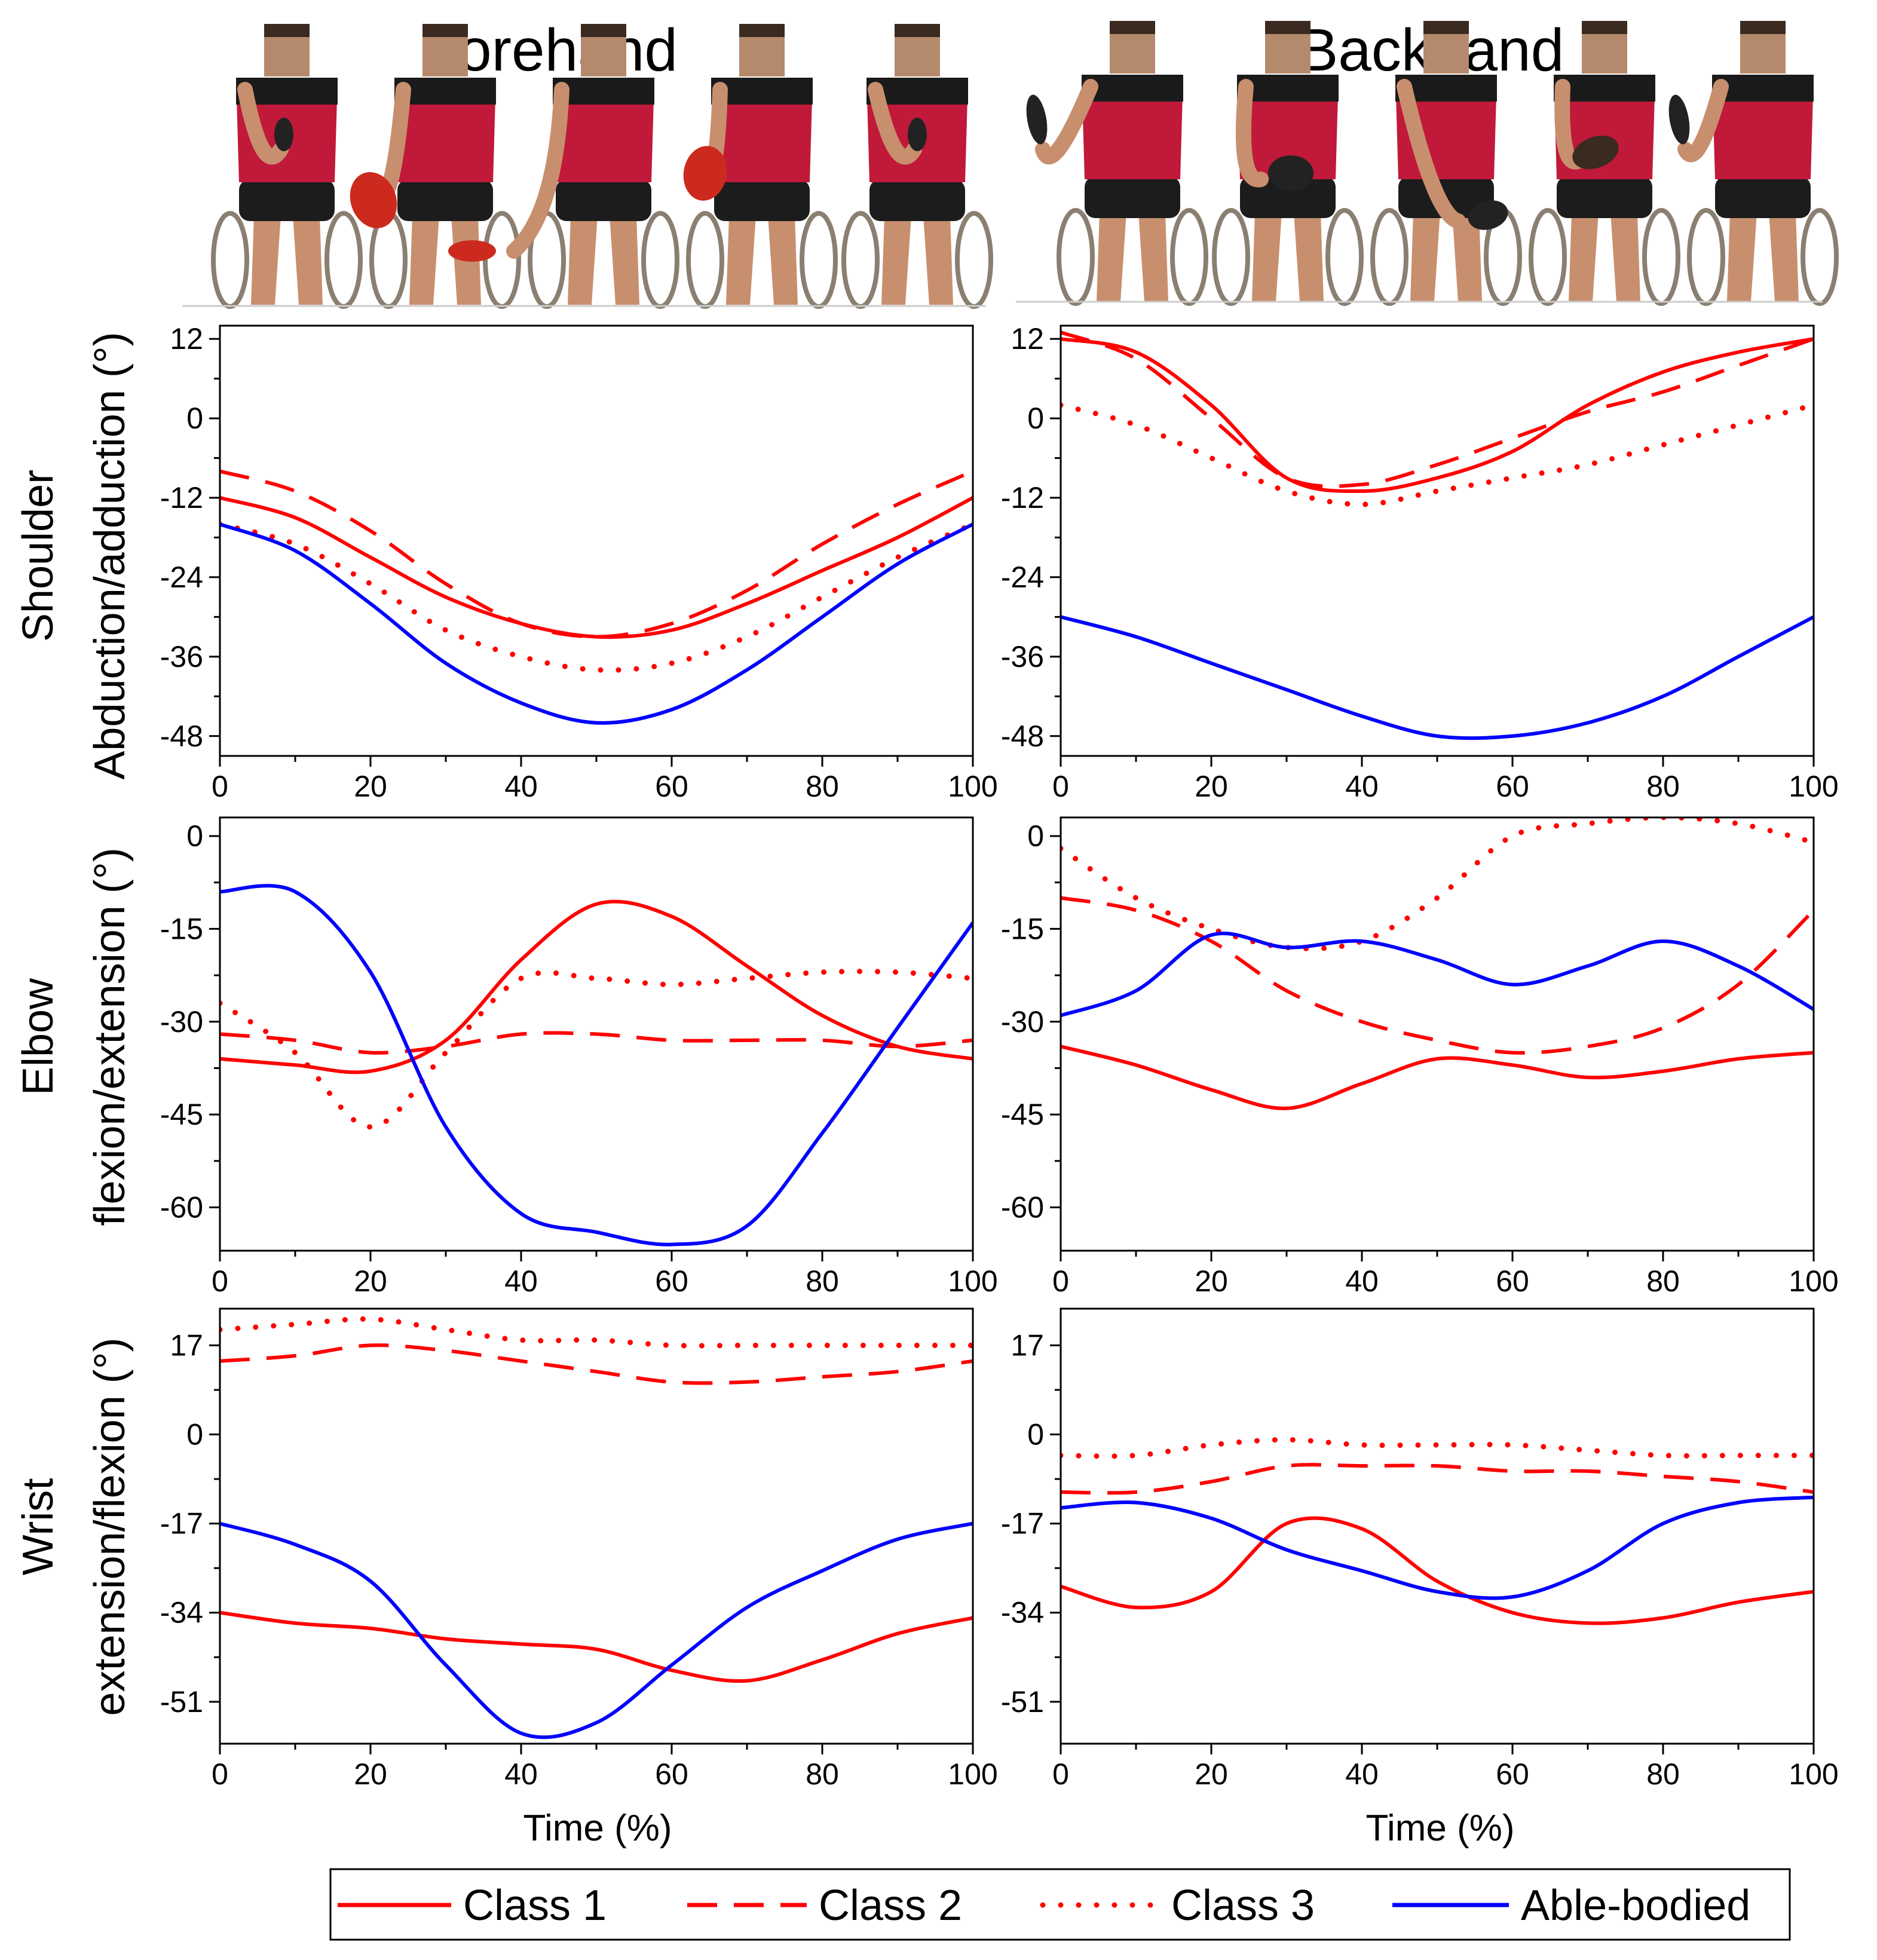 The height and width of the screenshot is (1960, 1877). Describe the element at coordinates (38, 1036) in the screenshot. I see `row-title-elbow: Elbow` at that location.